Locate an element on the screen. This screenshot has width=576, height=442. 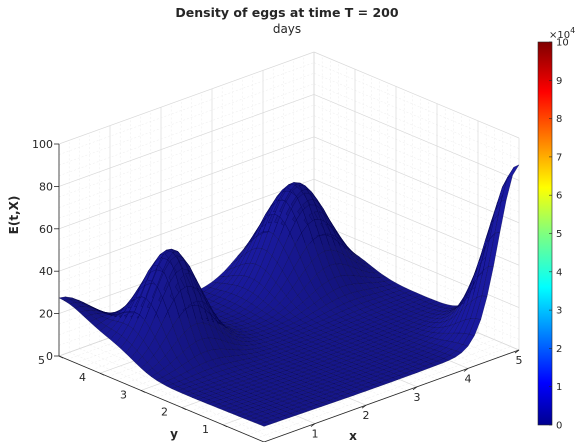
colorbar-tick-label: 10 is located at coordinates (562, 43).